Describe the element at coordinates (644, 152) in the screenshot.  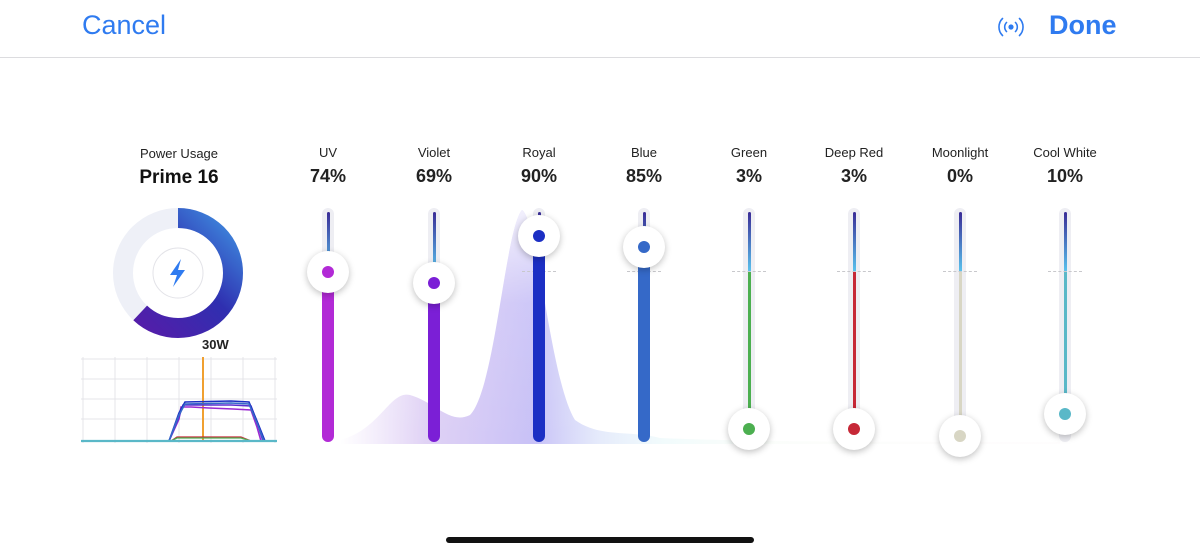
I see `channel-label: Blue` at that location.